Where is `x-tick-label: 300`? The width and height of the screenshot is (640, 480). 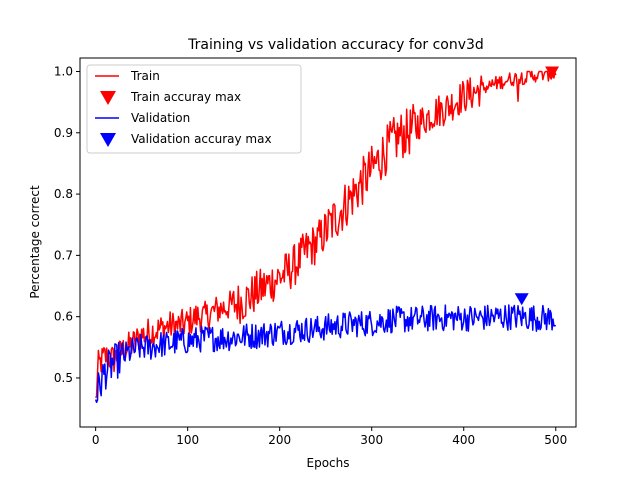 x-tick-label: 300 is located at coordinates (371, 440).